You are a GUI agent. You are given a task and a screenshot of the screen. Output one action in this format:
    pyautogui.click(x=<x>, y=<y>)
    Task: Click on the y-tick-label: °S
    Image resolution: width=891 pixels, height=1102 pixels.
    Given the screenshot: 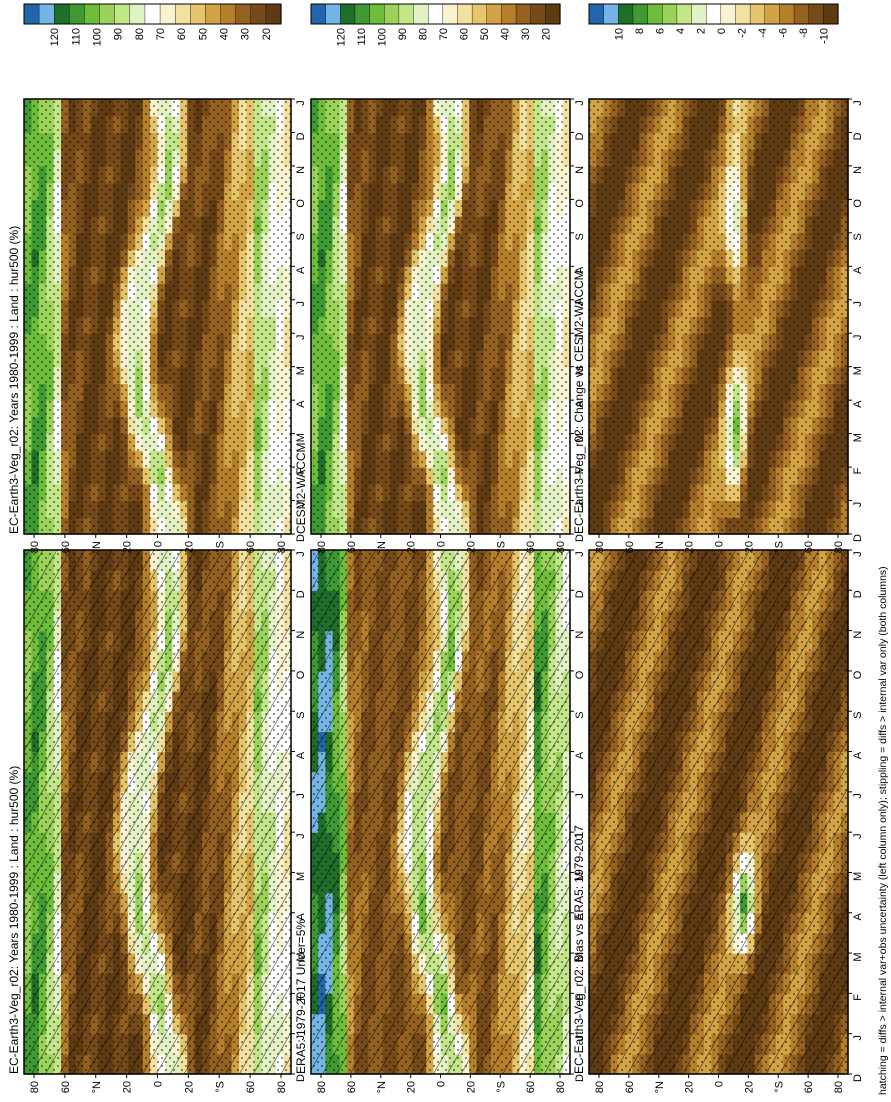 What is the action you would take?
    pyautogui.click(x=501, y=547)
    